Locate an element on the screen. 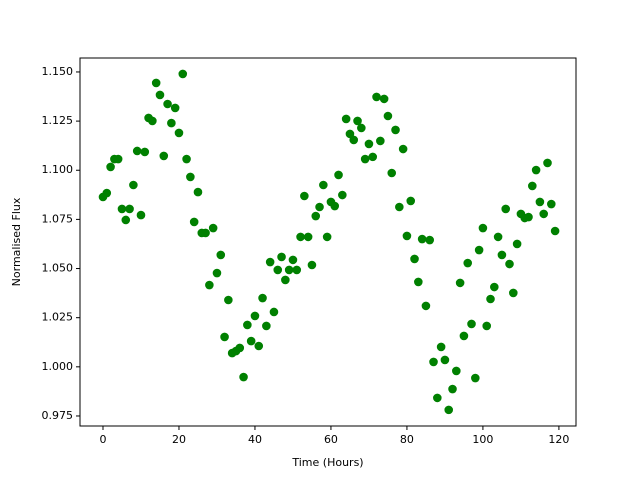  y-axis-label: Normalised Flux is located at coordinates (16, 241).